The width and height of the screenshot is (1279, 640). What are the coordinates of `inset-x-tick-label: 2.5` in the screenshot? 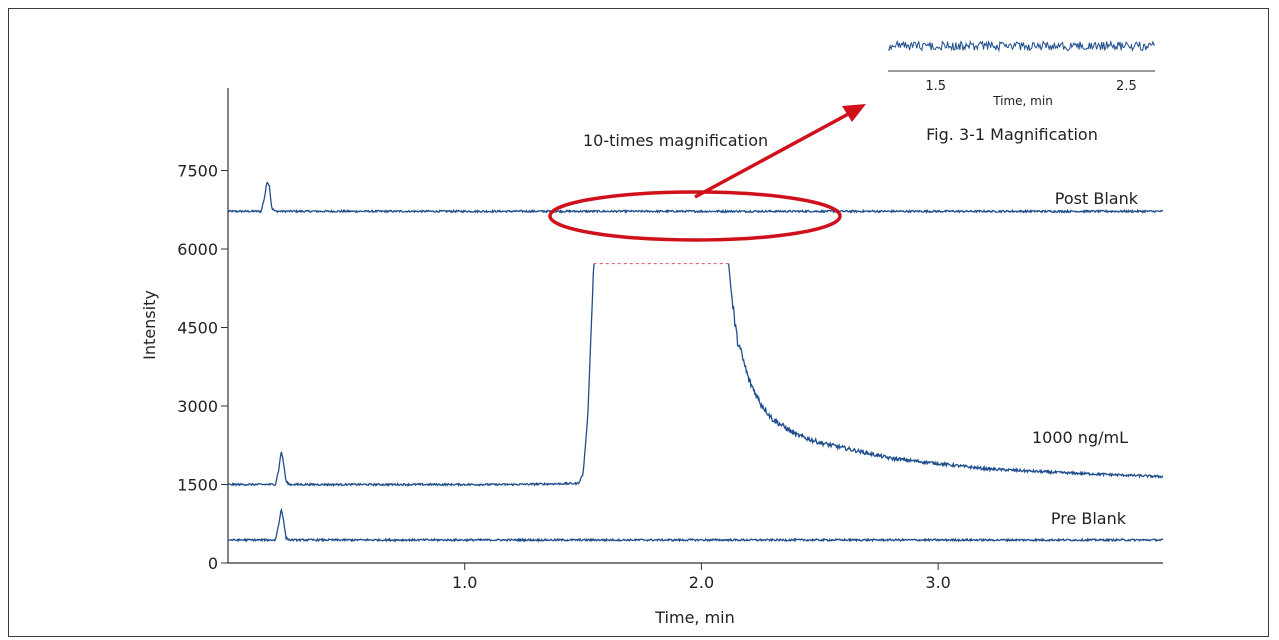 It's located at (1126, 86).